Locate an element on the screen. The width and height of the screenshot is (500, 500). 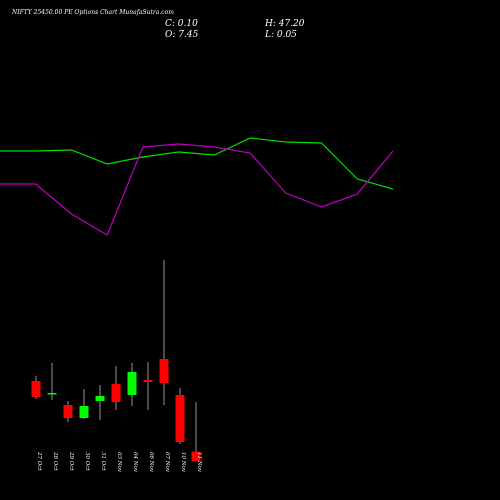
x-tick-label: 10 Nov is located at coordinates (183, 462).